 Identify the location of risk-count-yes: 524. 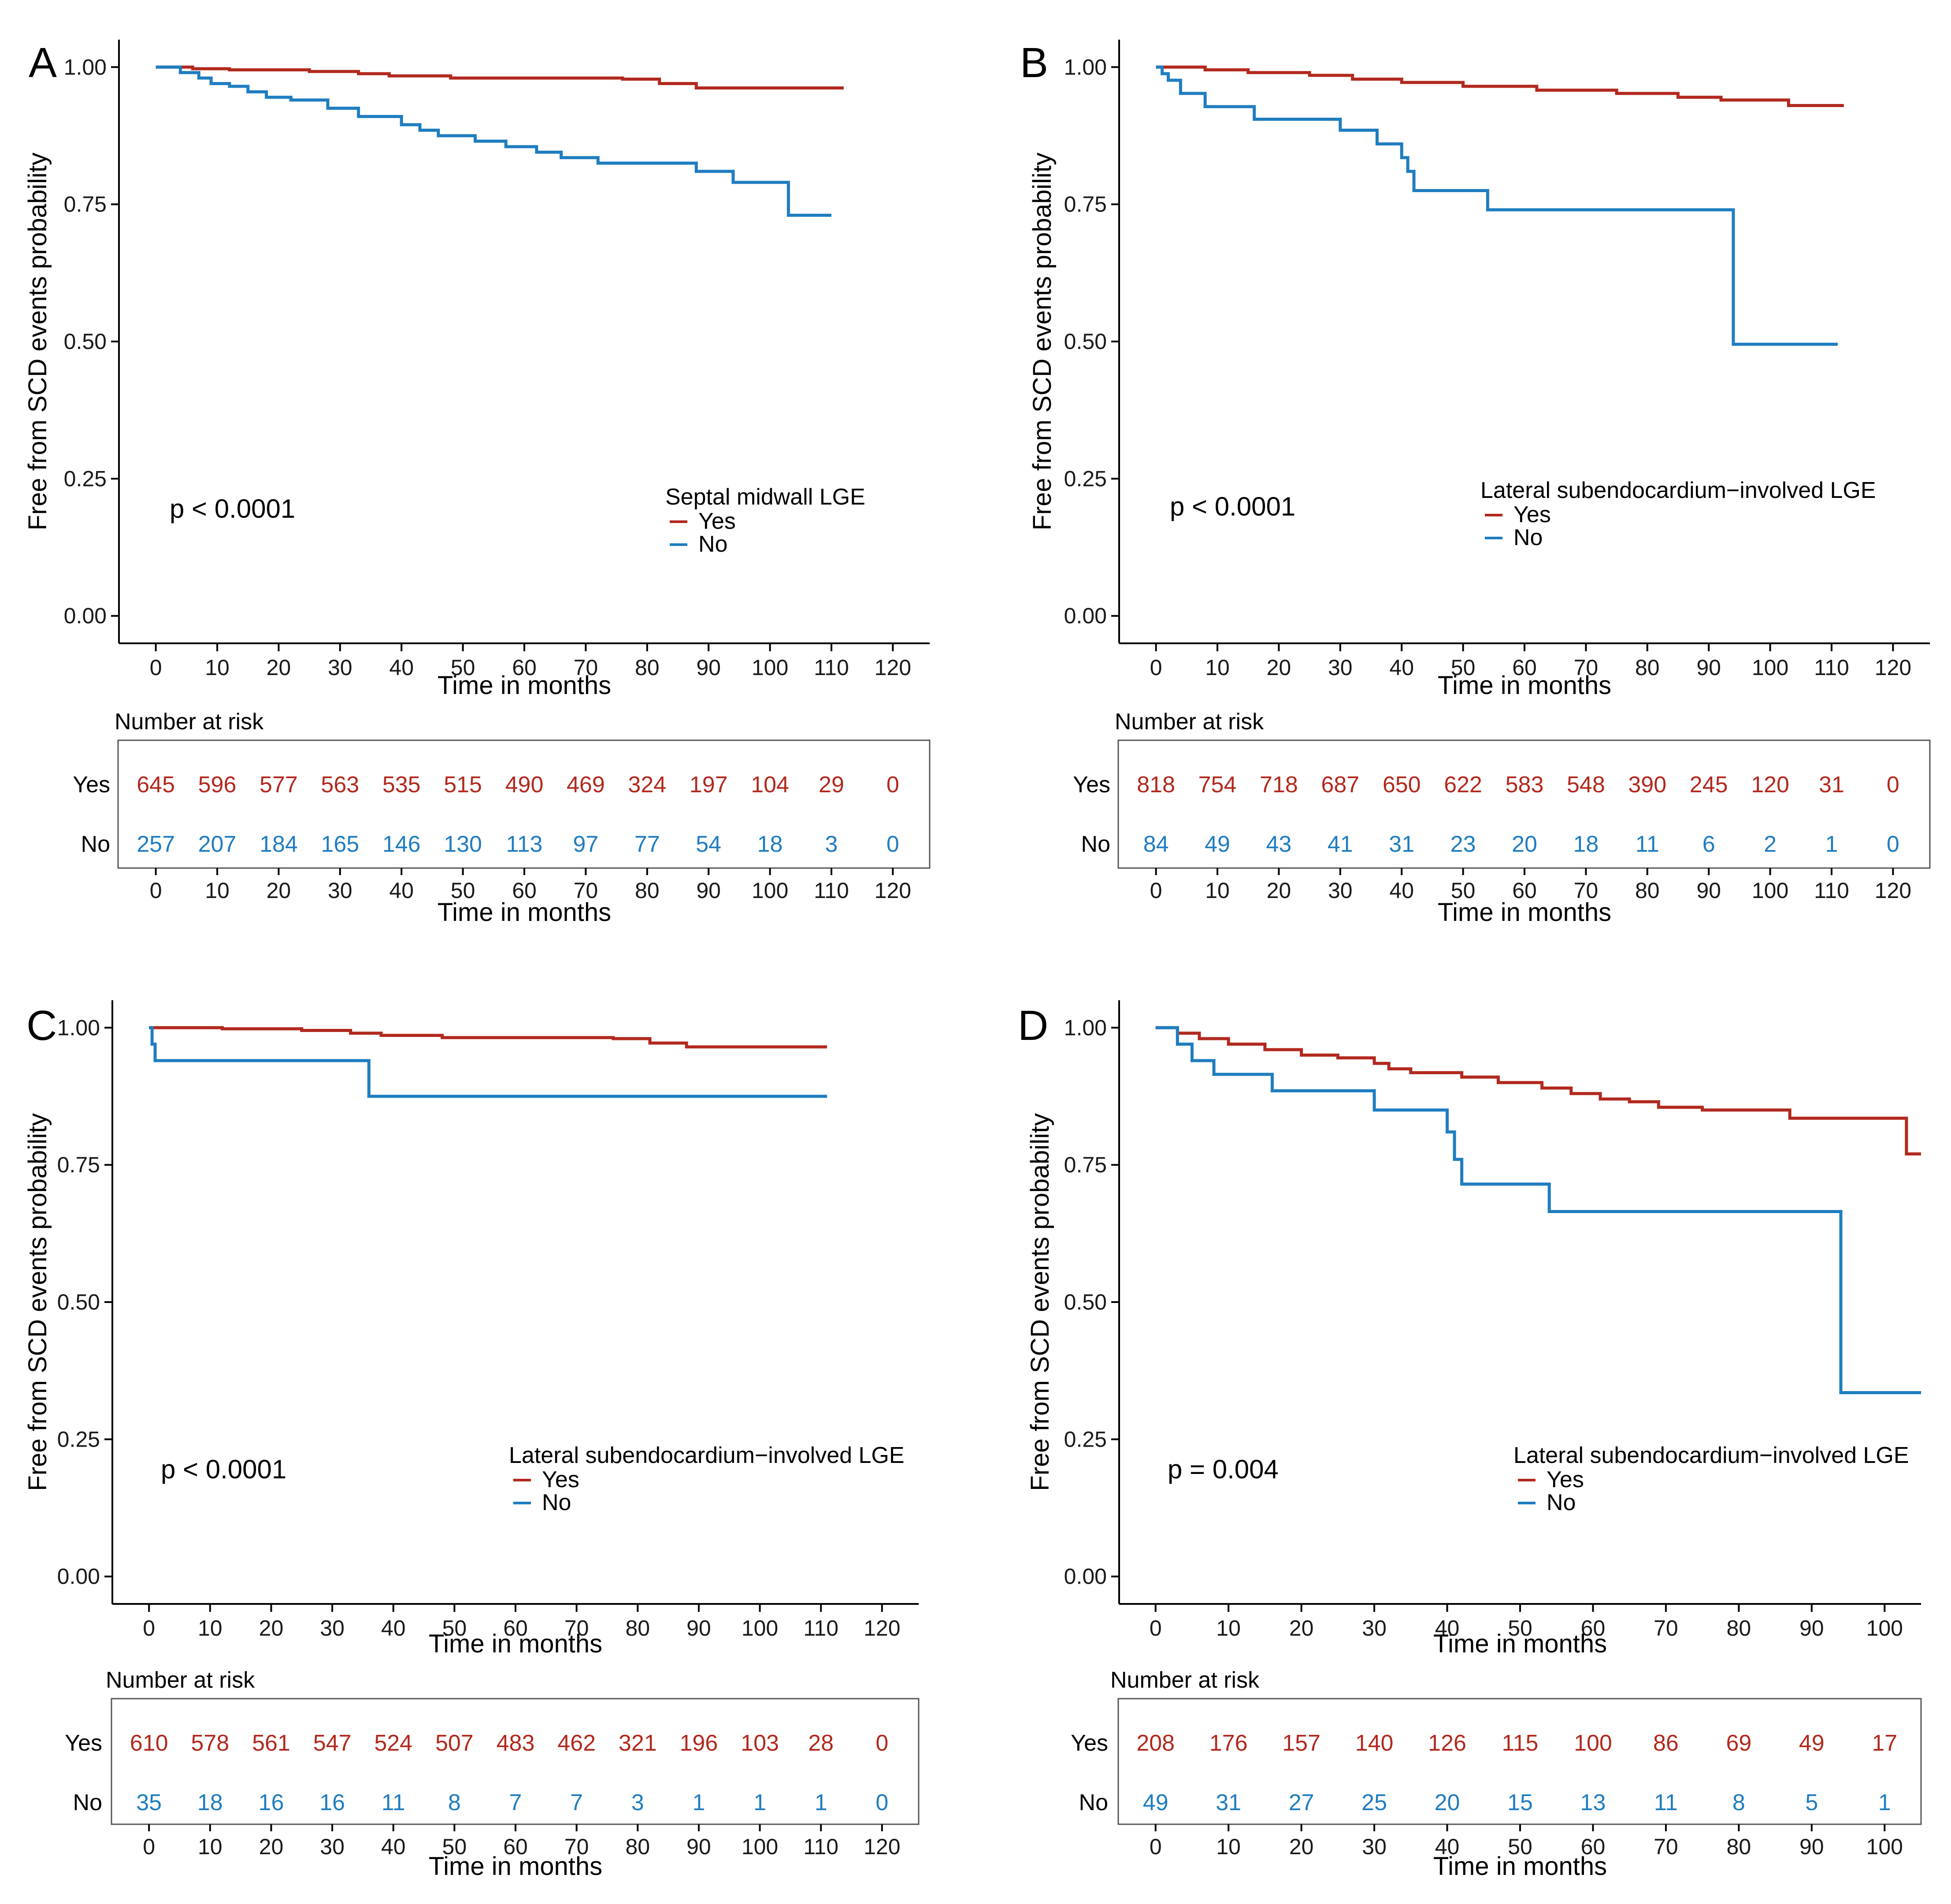
(393, 1743).